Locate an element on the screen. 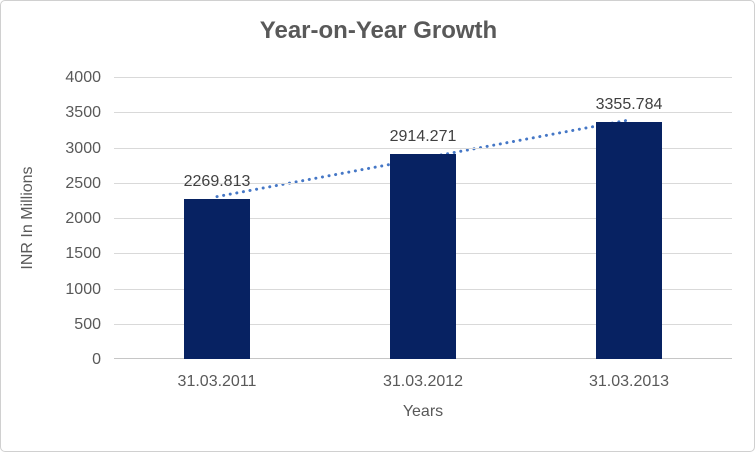  y-tick-label: 1000 is located at coordinates (83, 289).